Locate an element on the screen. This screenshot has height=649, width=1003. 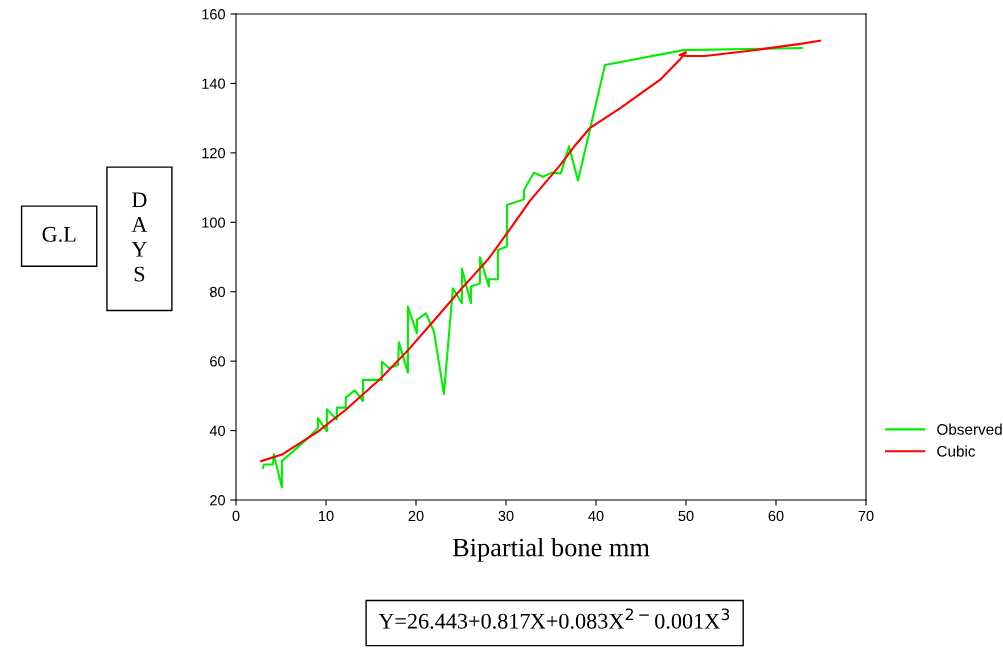
x-tick-label: 70 is located at coordinates (866, 516).